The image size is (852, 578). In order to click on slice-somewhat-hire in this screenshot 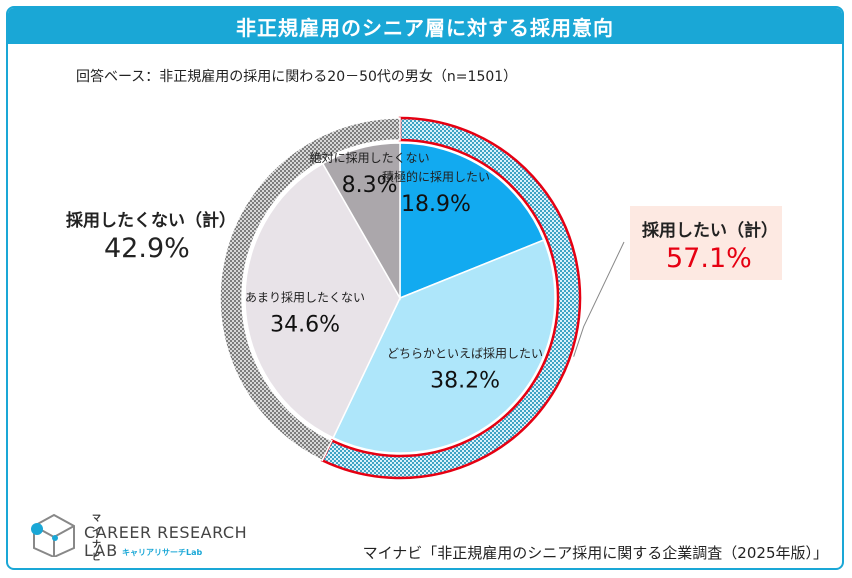, I will do `click(444, 346)`.